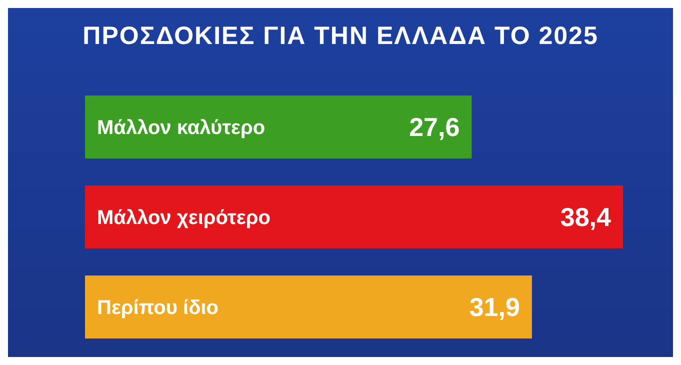 Image resolution: width=681 pixels, height=365 pixels. What do you see at coordinates (341, 36) in the screenshot?
I see `chart-title: ΠΡΟΣΔΟΚΙΕΣ ΓΙΑ ΤΗΝ ΕΛΛΑΔΑ ΤΟ 2025` at bounding box center [341, 36].